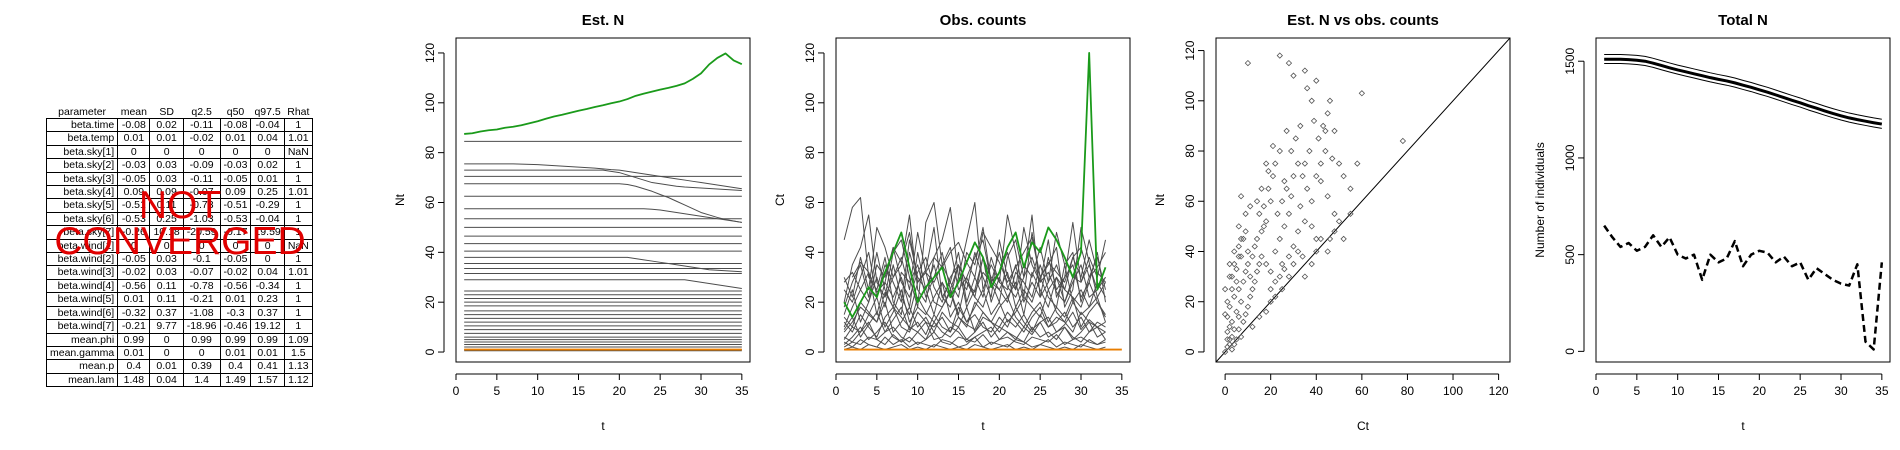  I want to click on x-tick-label: 20, so click(1271, 391).